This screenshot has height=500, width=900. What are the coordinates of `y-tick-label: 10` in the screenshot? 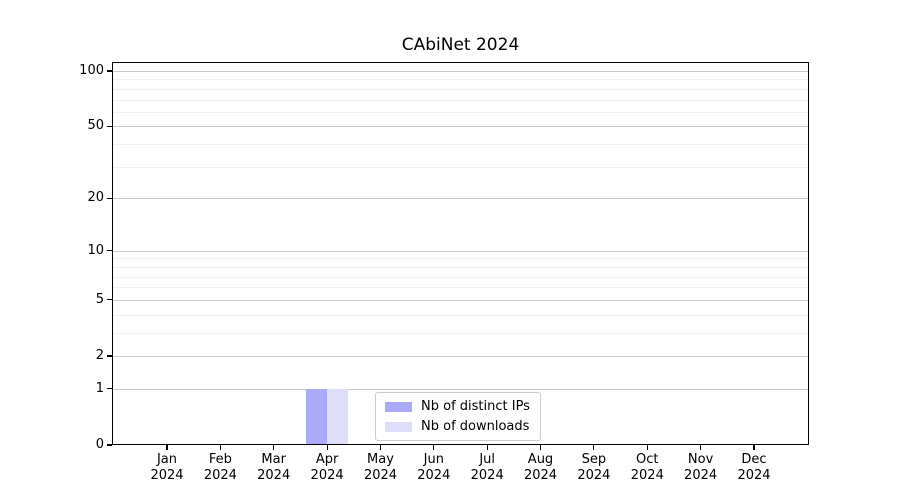 It's located at (95, 250).